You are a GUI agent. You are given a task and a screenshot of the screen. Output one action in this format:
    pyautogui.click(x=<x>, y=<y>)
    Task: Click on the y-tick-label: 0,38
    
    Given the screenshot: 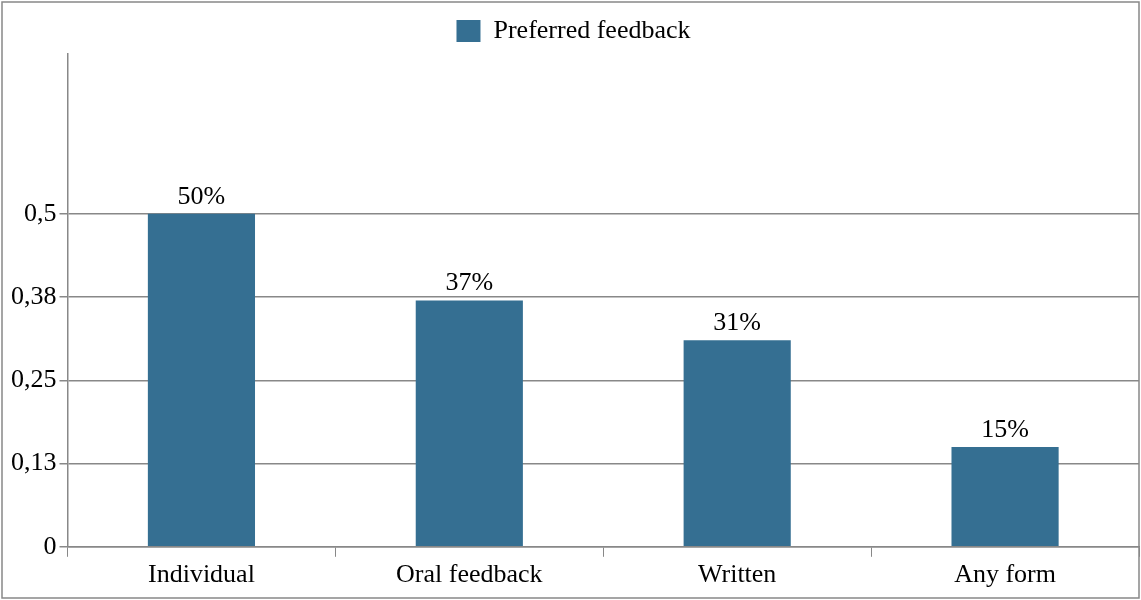 What is the action you would take?
    pyautogui.click(x=34, y=295)
    